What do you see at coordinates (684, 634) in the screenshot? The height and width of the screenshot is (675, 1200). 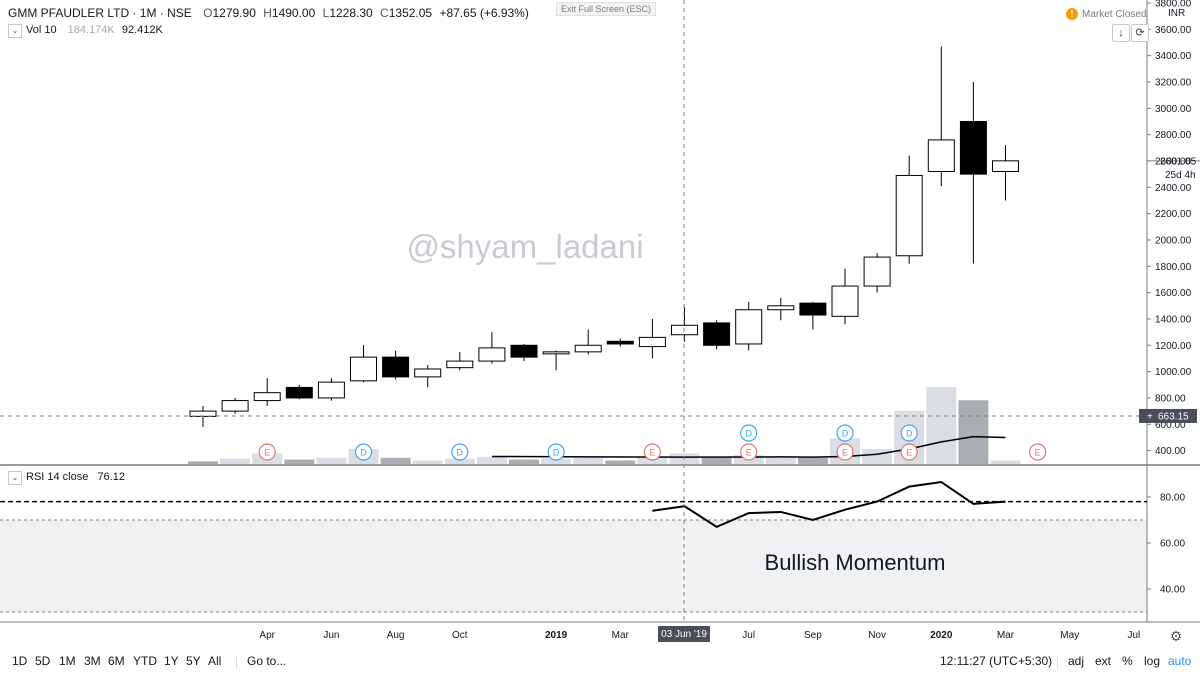 I see `crosshair-date-label: 03 Jun '19` at bounding box center [684, 634].